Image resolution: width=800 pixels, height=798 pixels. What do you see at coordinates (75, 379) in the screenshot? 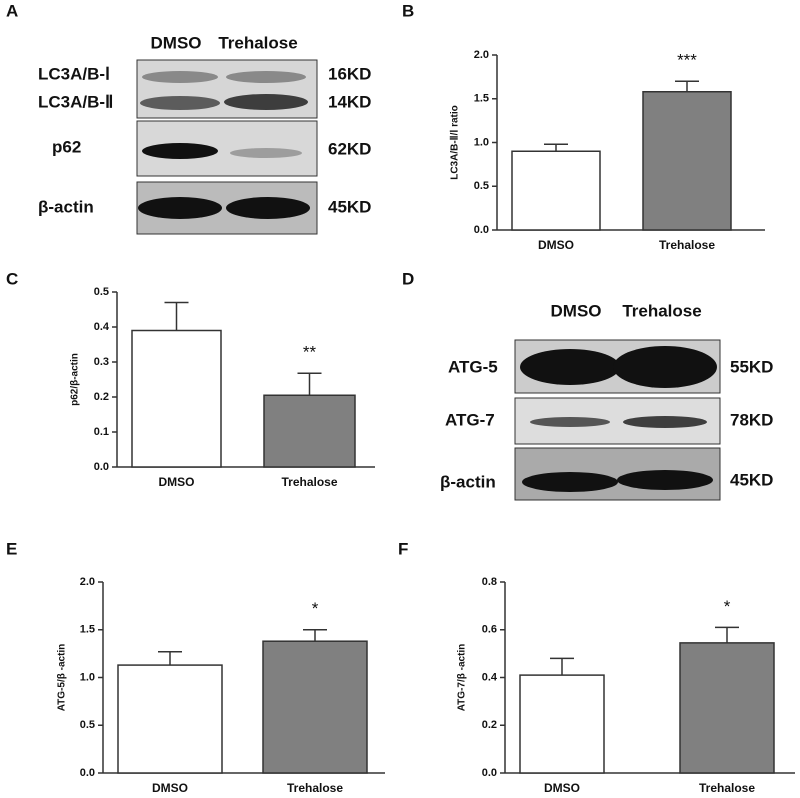
I see `y-axis-label: p62/β-actin` at bounding box center [75, 379].